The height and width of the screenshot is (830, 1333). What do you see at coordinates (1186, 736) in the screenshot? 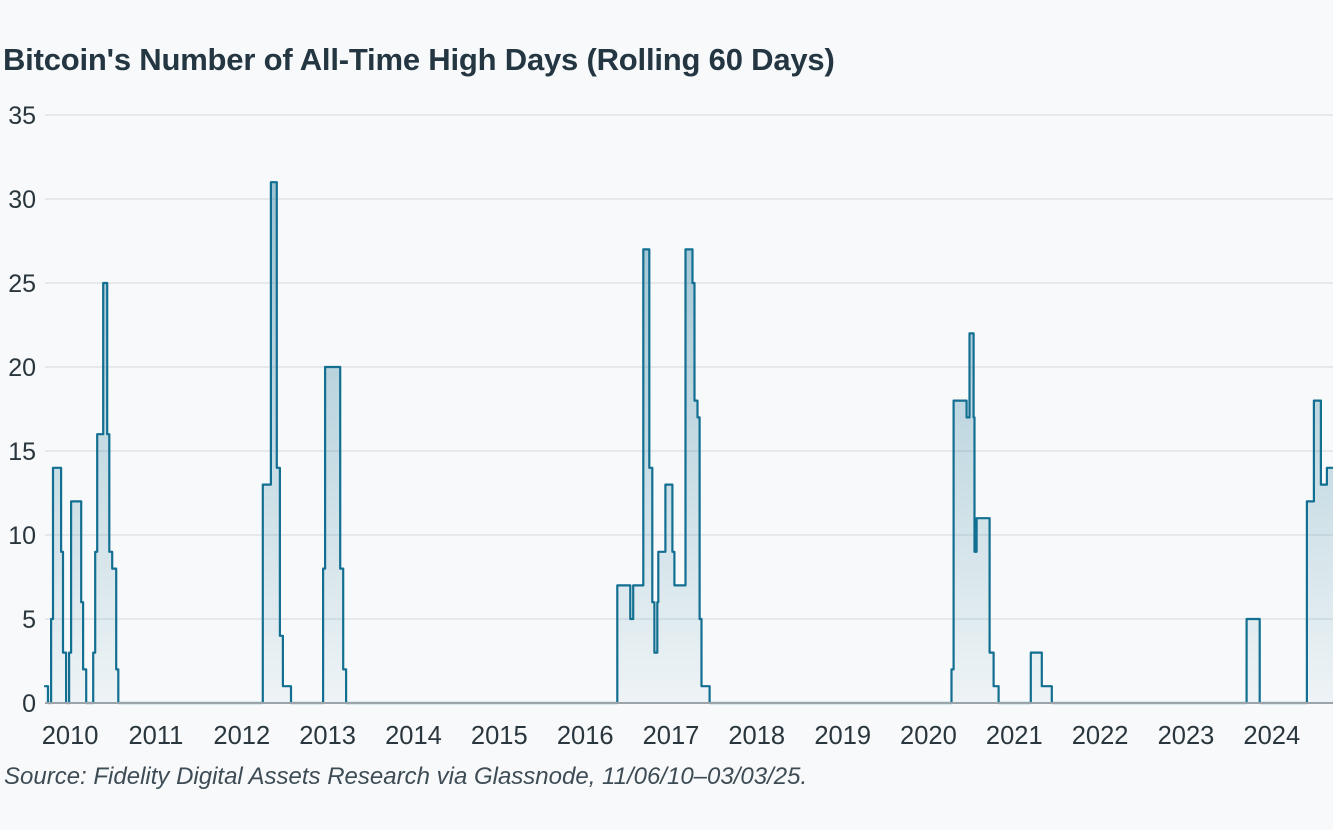
I see `x-tick-label: 2023` at bounding box center [1186, 736].